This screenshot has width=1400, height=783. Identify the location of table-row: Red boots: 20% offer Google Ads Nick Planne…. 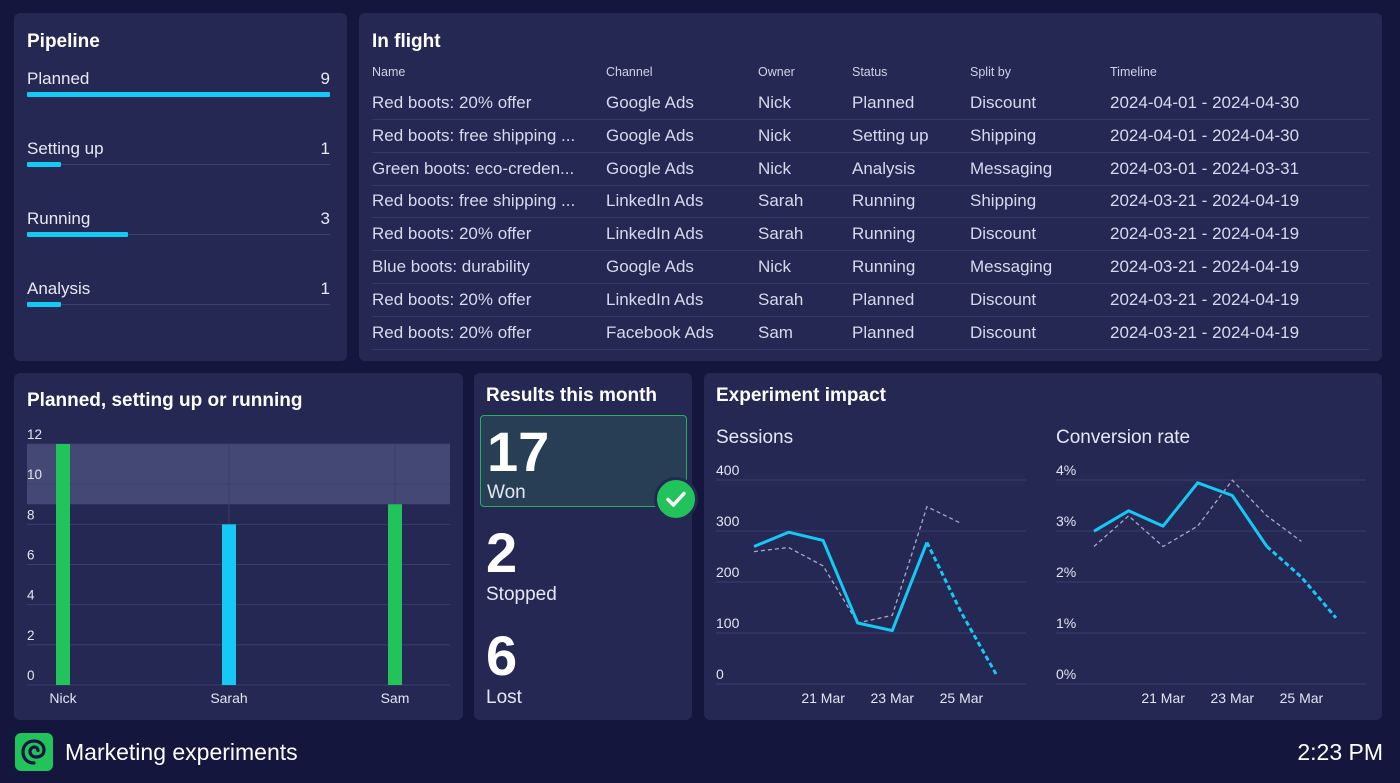
(870, 103).